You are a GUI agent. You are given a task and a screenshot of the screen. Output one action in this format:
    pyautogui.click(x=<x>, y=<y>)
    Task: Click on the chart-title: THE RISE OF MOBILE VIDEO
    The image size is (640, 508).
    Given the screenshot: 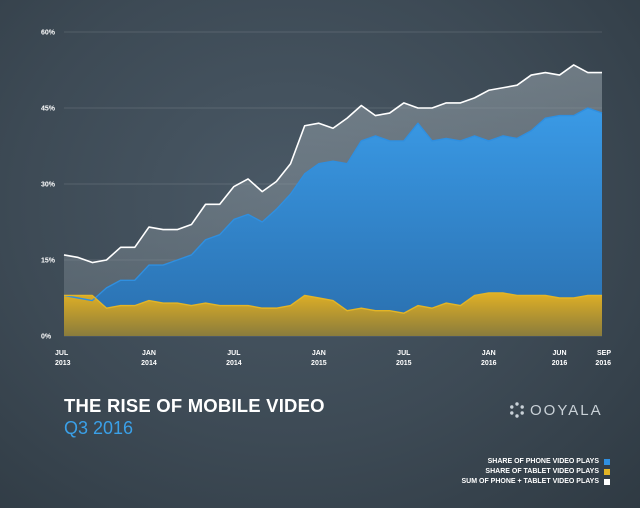 What is the action you would take?
    pyautogui.click(x=194, y=405)
    